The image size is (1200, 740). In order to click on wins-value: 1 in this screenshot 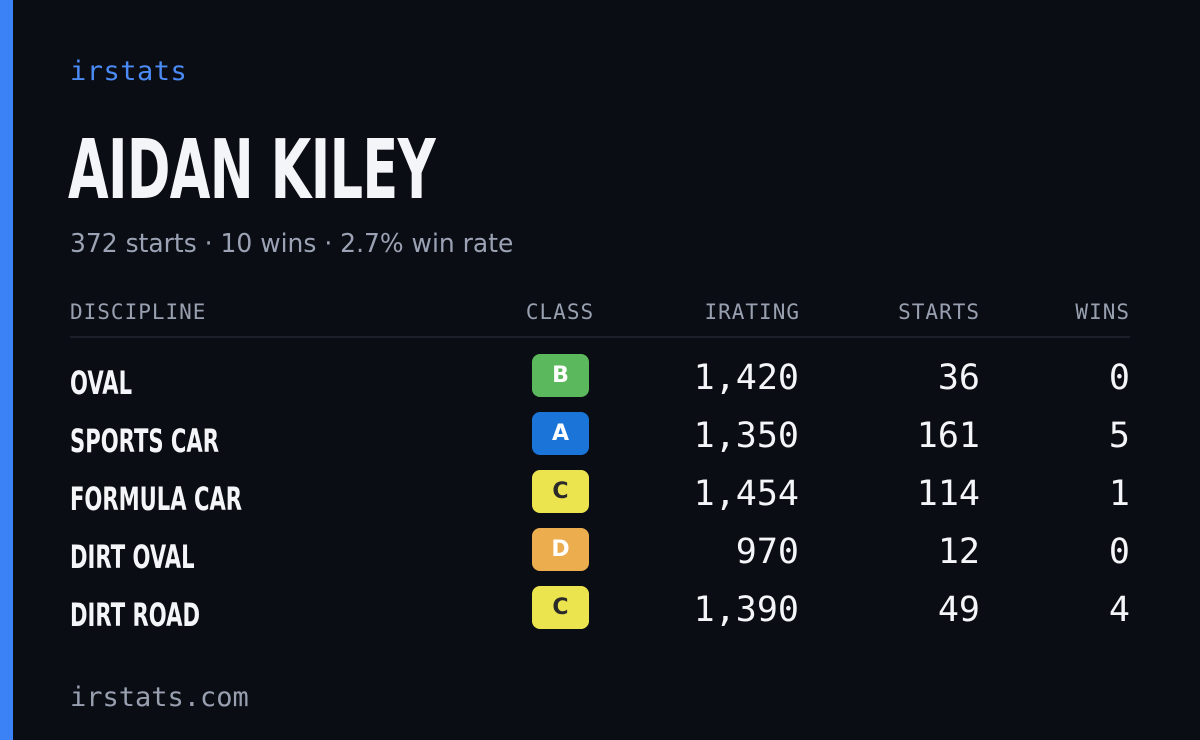, I will do `click(1119, 494)`.